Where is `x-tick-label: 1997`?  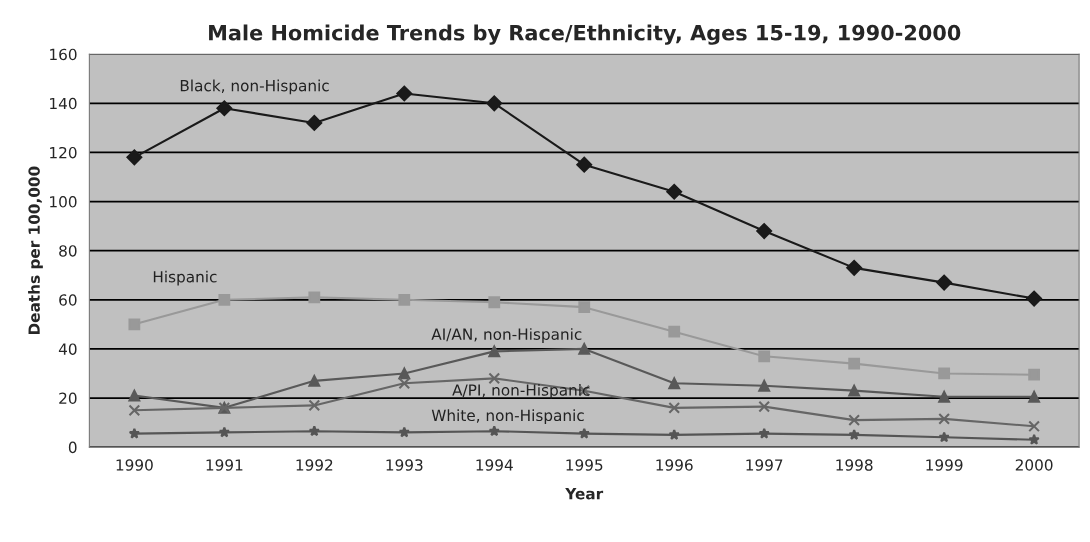
x-tick-label: 1997 is located at coordinates (764, 465).